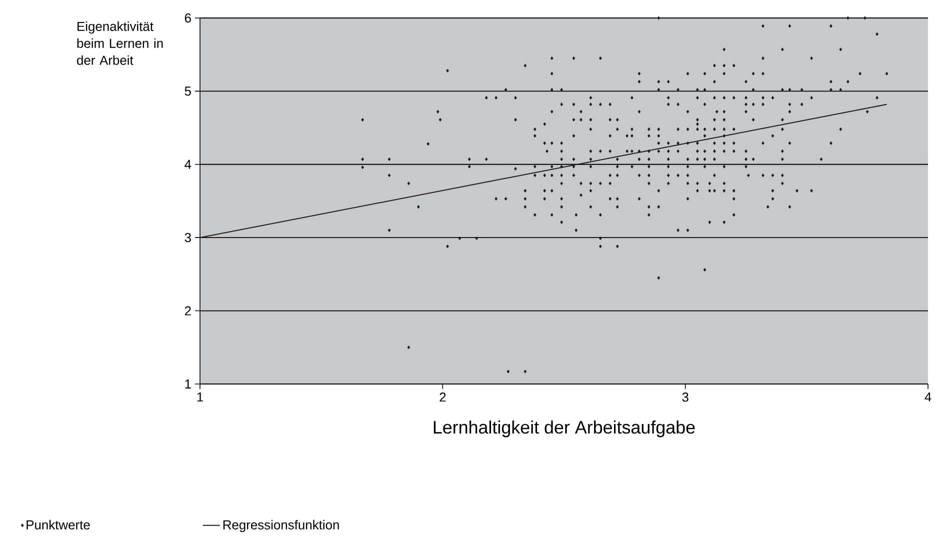  Describe the element at coordinates (188, 164) in the screenshot. I see `y-tick-label: 4` at that location.